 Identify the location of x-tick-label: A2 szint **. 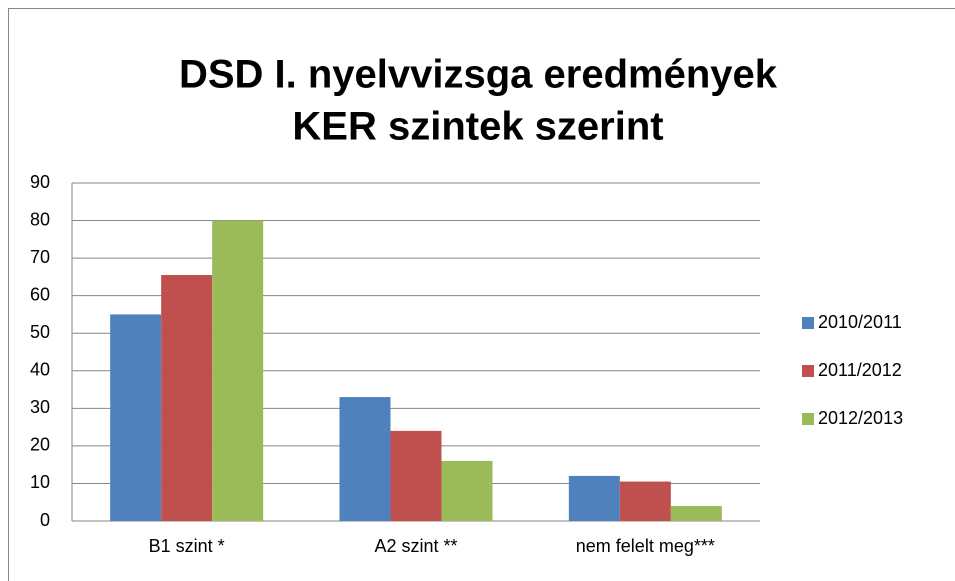
(415, 546).